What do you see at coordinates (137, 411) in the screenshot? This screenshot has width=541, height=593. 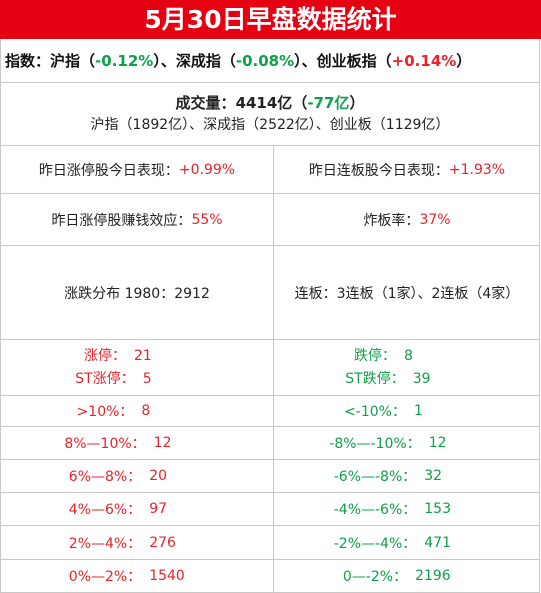 I see `up-range-cell: >10%： 8` at bounding box center [137, 411].